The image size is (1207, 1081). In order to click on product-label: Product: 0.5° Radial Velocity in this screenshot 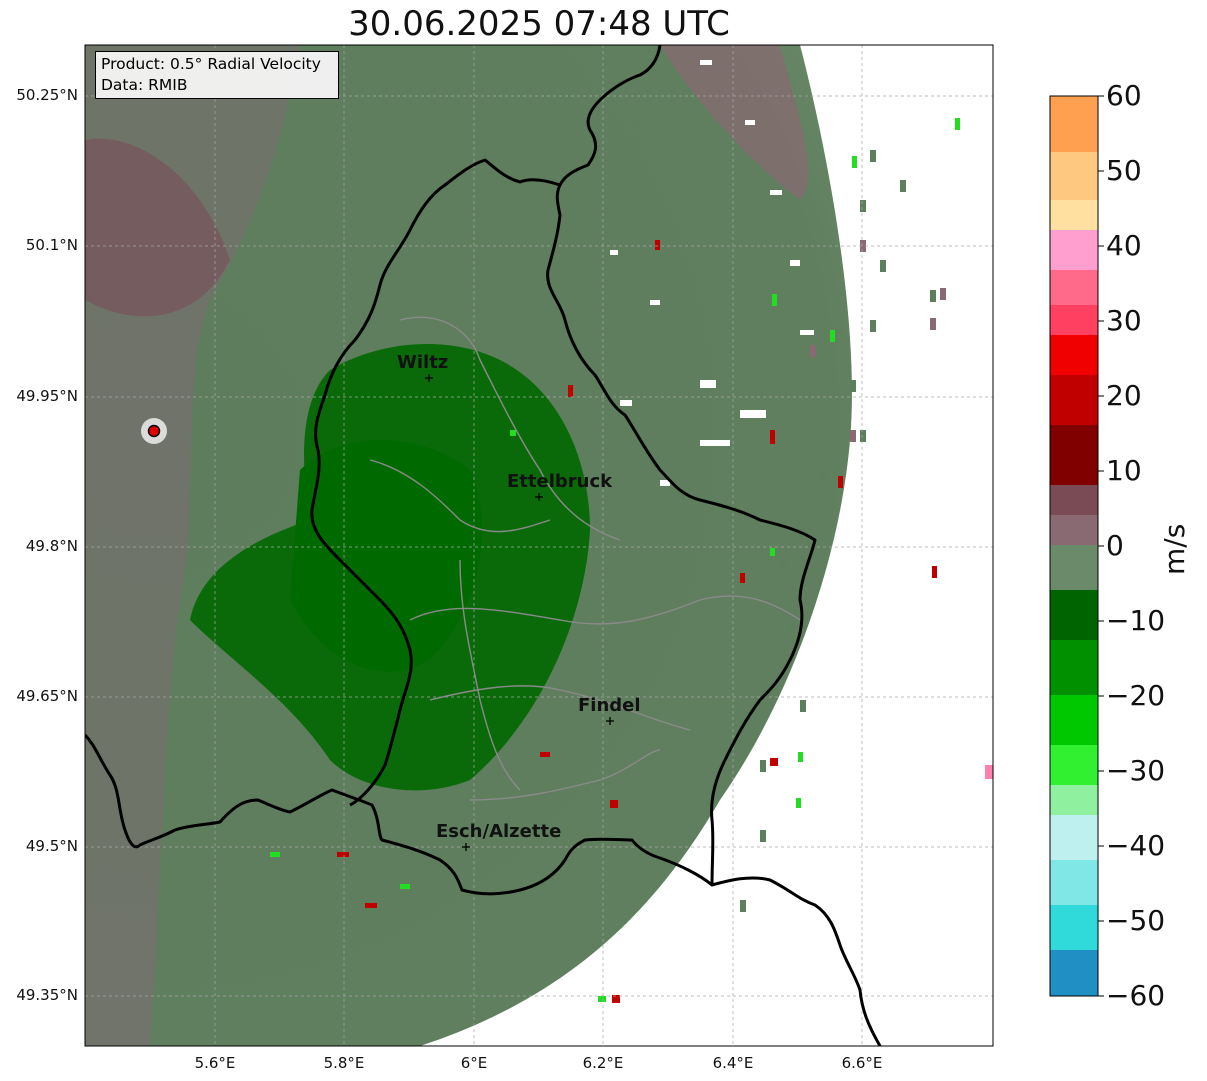, I will do `click(211, 64)`.